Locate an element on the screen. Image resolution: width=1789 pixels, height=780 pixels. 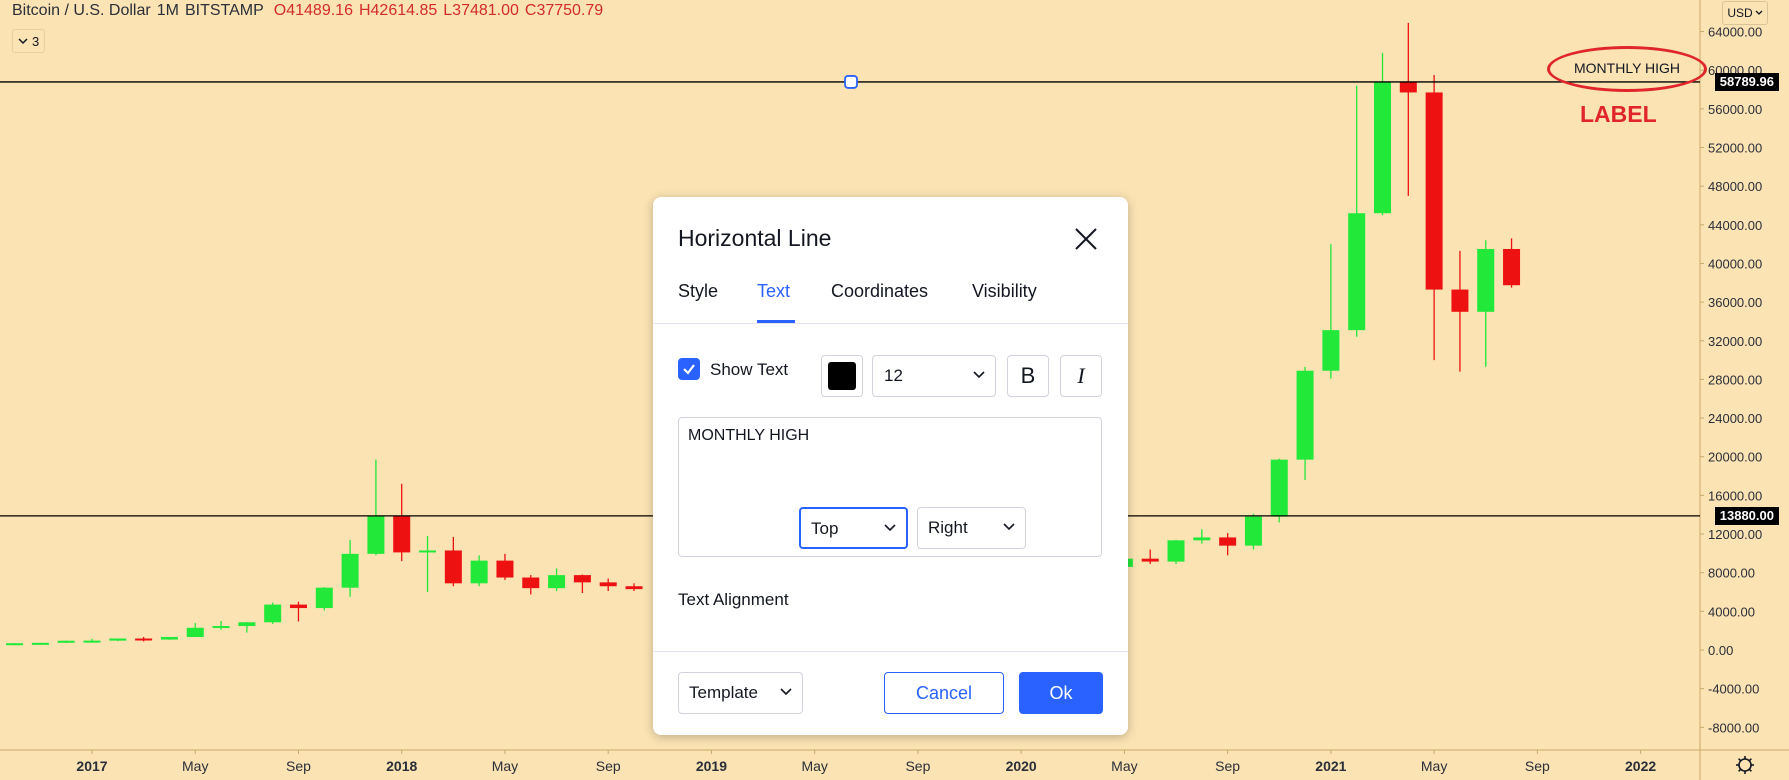
show-text-checkbox is located at coordinates (689, 369).